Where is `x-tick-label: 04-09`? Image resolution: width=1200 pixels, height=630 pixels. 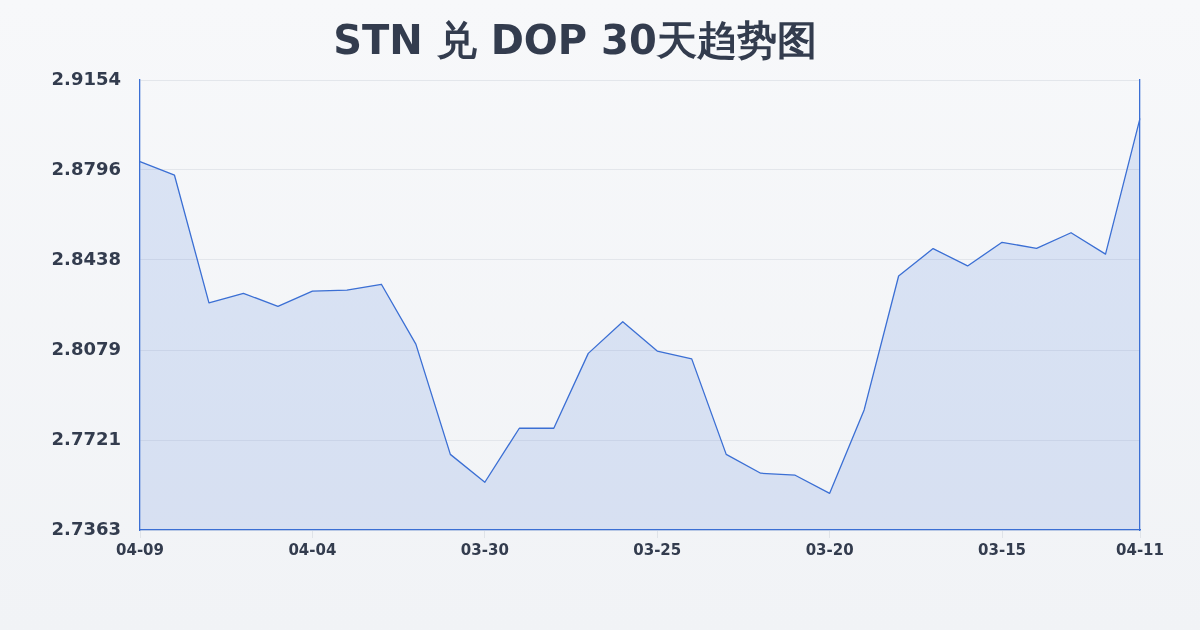
x-tick-label: 04-09 is located at coordinates (140, 549).